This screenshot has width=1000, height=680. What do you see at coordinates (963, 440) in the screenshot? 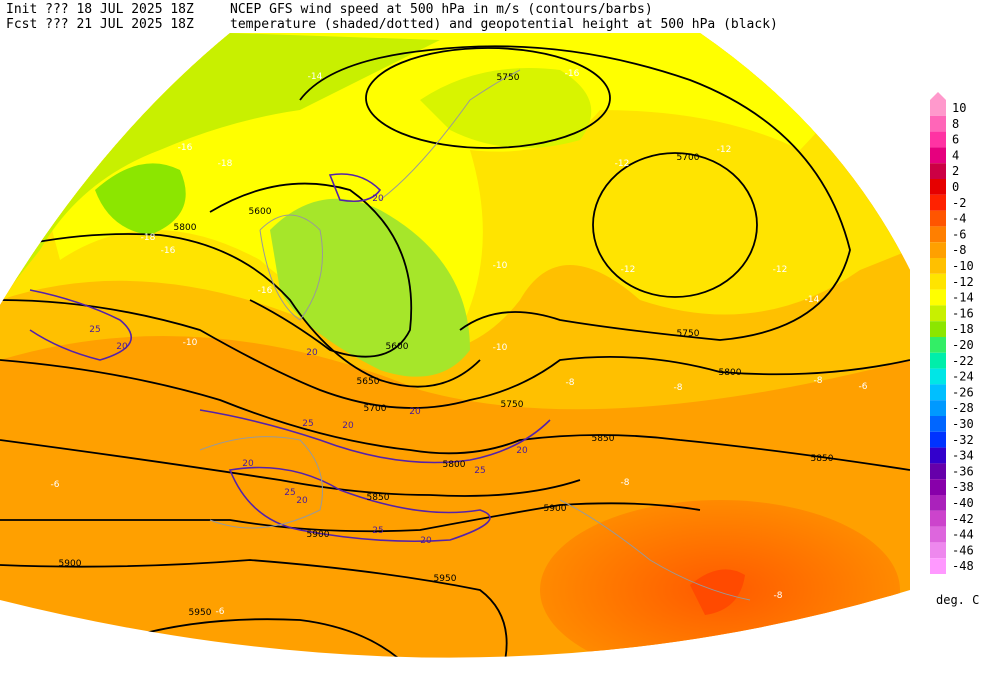
I see `colorbar-label: -32` at bounding box center [963, 440].